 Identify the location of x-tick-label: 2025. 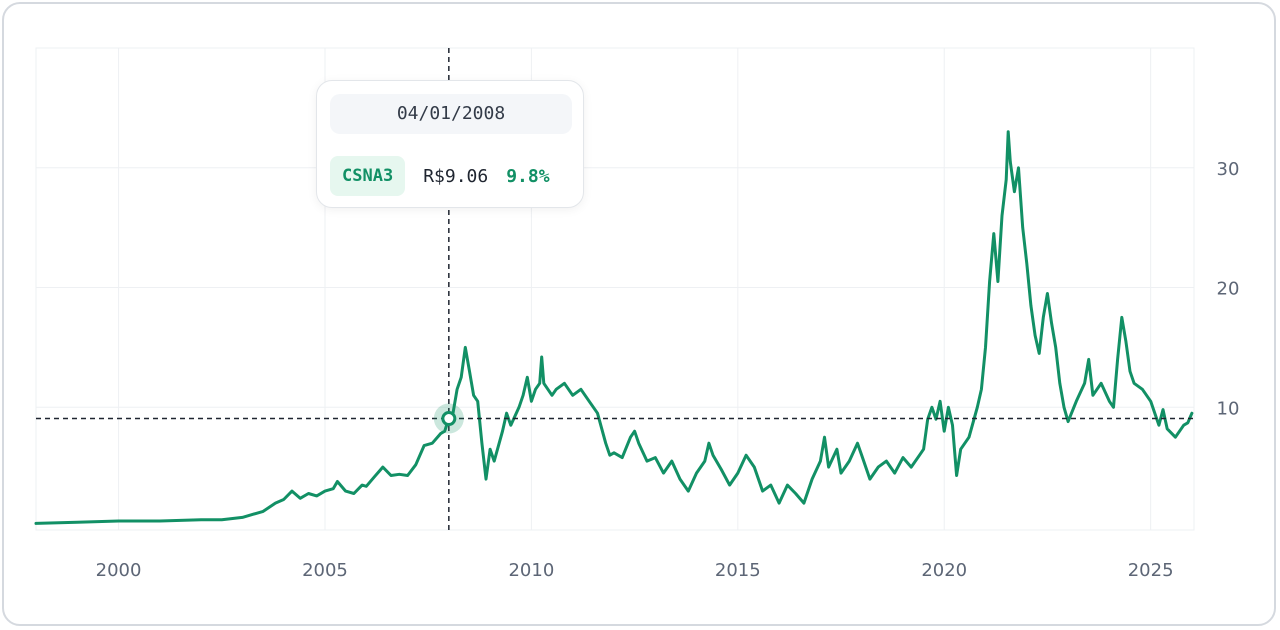
(1151, 570).